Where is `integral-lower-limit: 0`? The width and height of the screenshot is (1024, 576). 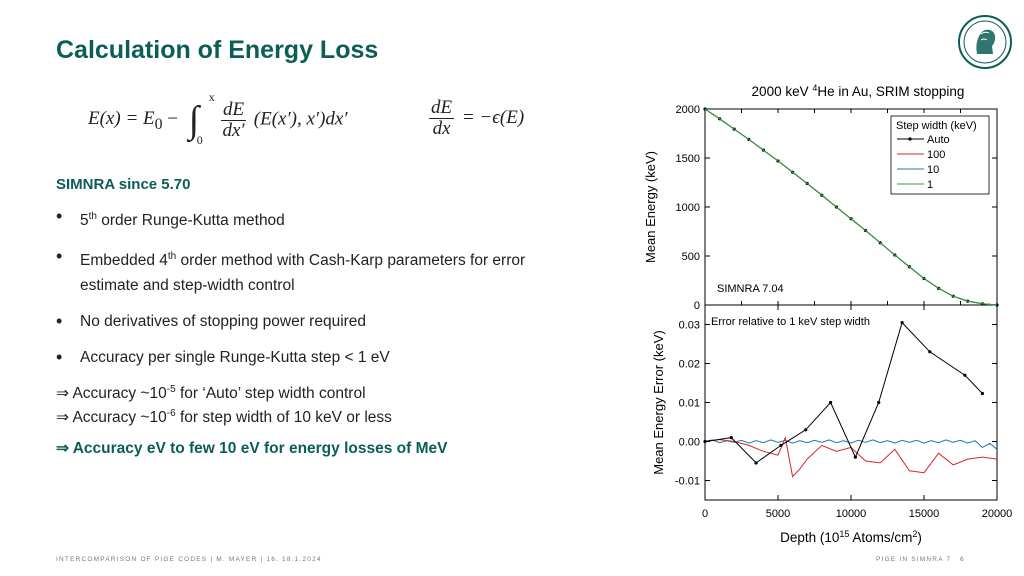
integral-lower-limit: 0 is located at coordinates (199, 140).